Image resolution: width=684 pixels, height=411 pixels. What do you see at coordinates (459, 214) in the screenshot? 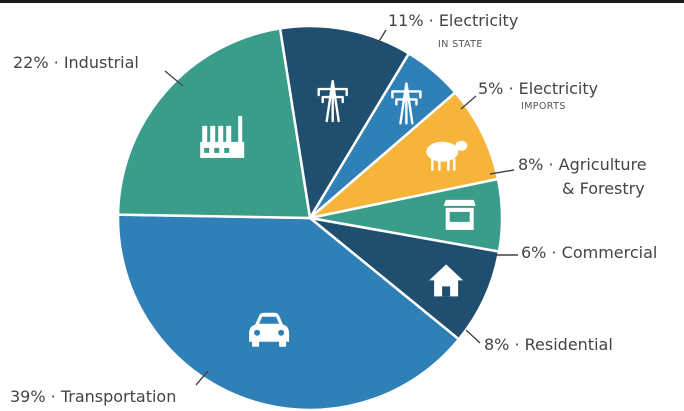
I see `storefront-icon` at bounding box center [459, 214].